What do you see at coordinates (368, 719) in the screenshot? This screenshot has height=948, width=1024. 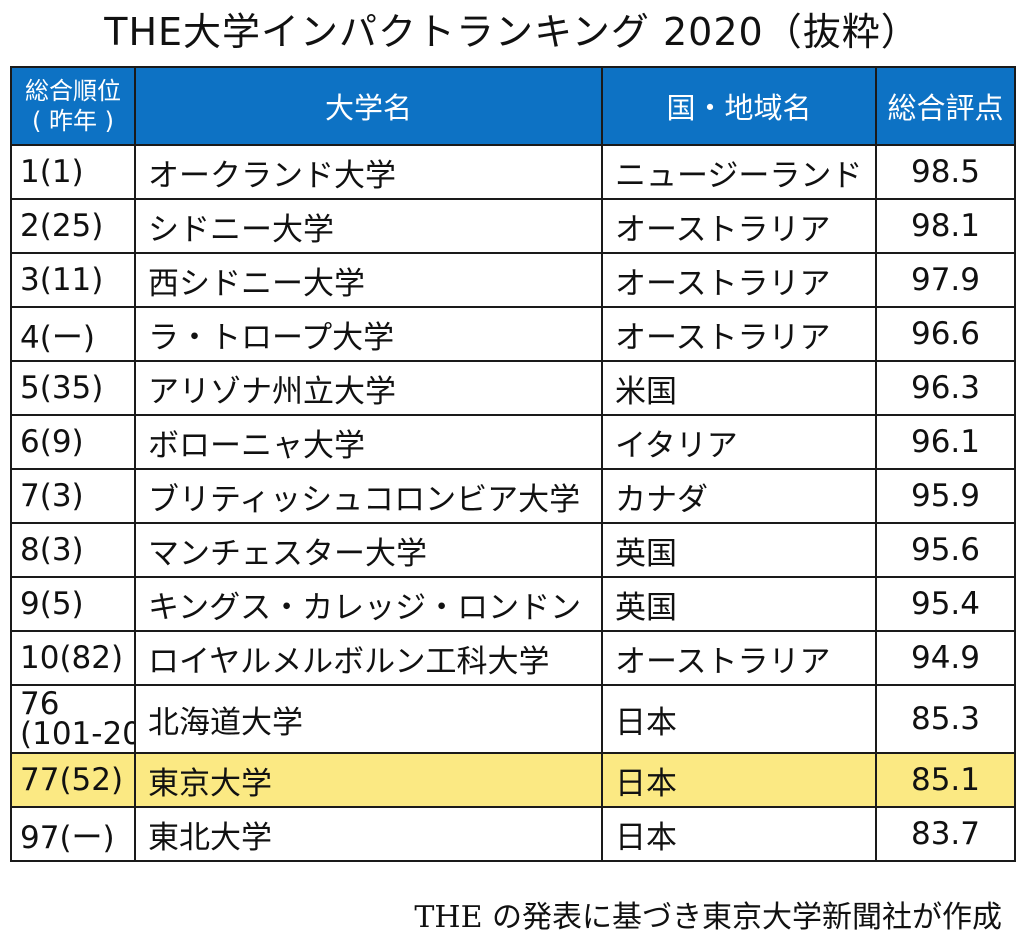 I see `university-cell: 北海道大学` at bounding box center [368, 719].